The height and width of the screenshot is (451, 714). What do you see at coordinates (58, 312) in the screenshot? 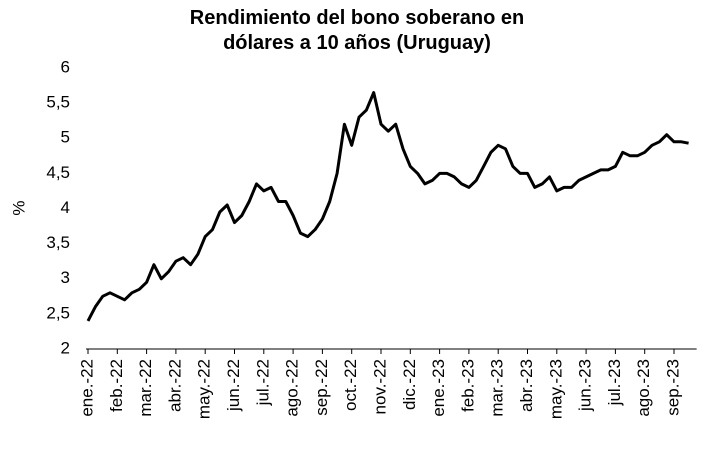
I see `y-tick-label: 2,5` at bounding box center [58, 312].